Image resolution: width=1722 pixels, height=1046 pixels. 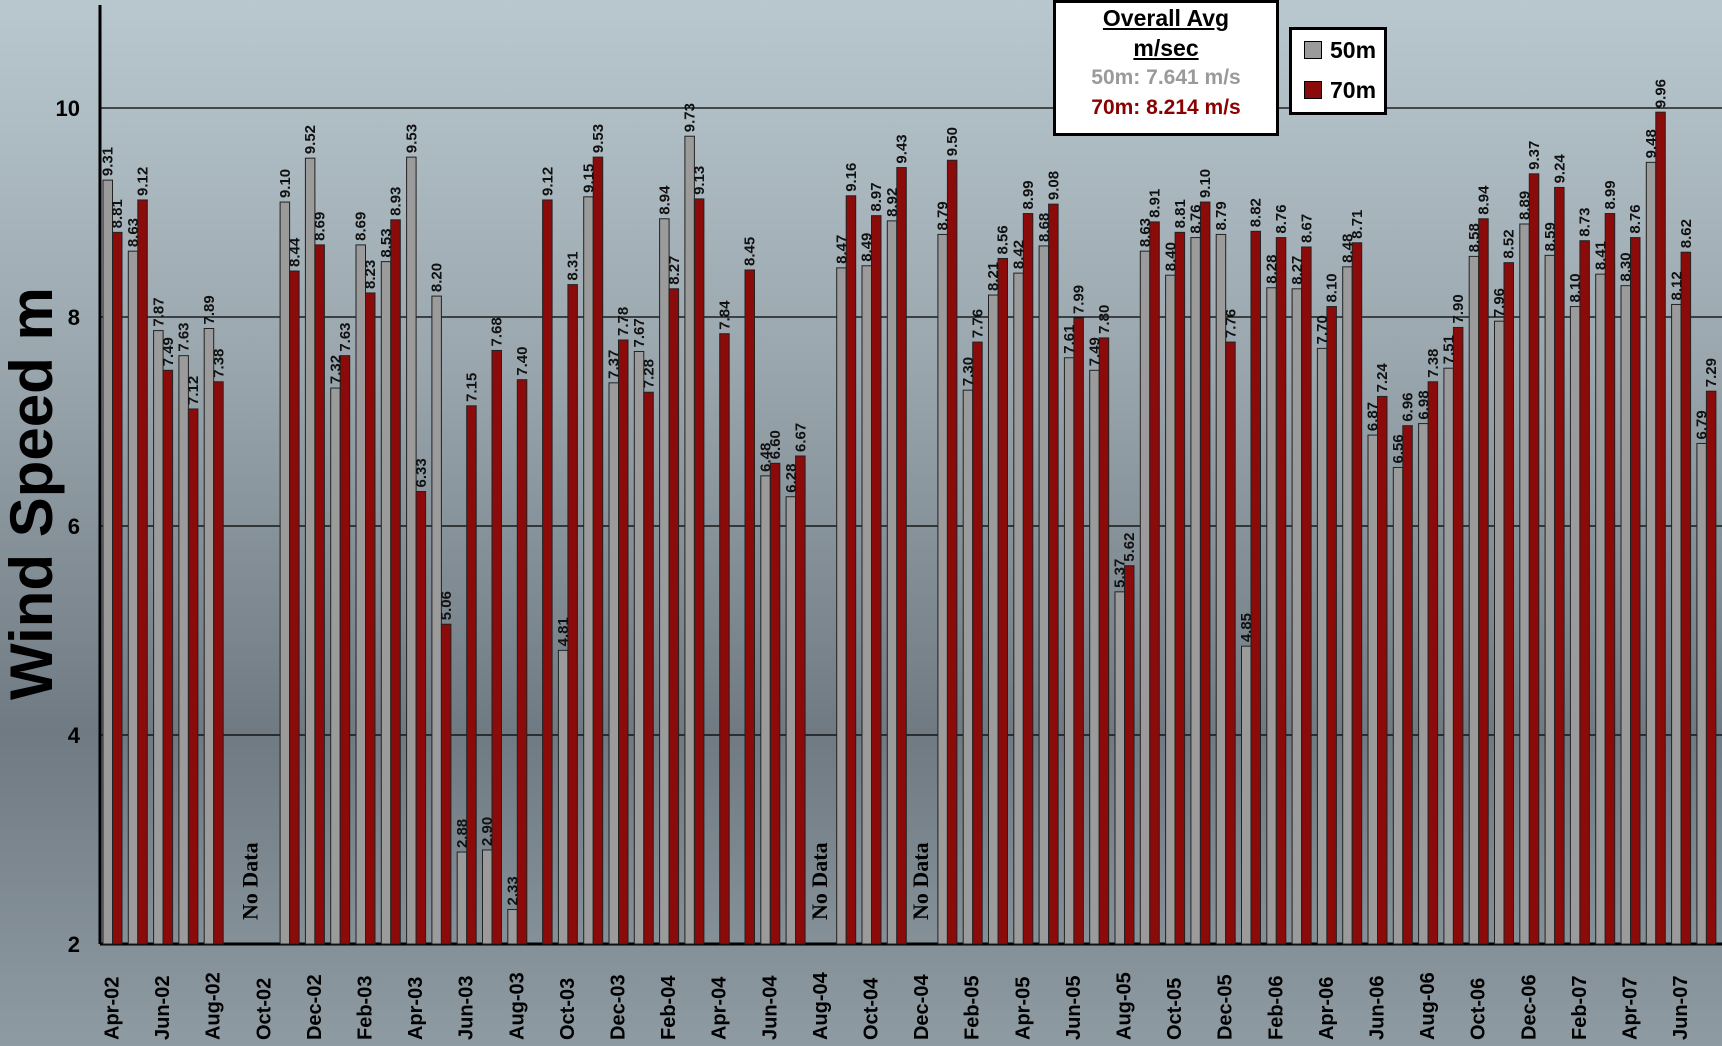 What do you see at coordinates (993, 276) in the screenshot?
I see `data-label-50m: 8.21` at bounding box center [993, 276].